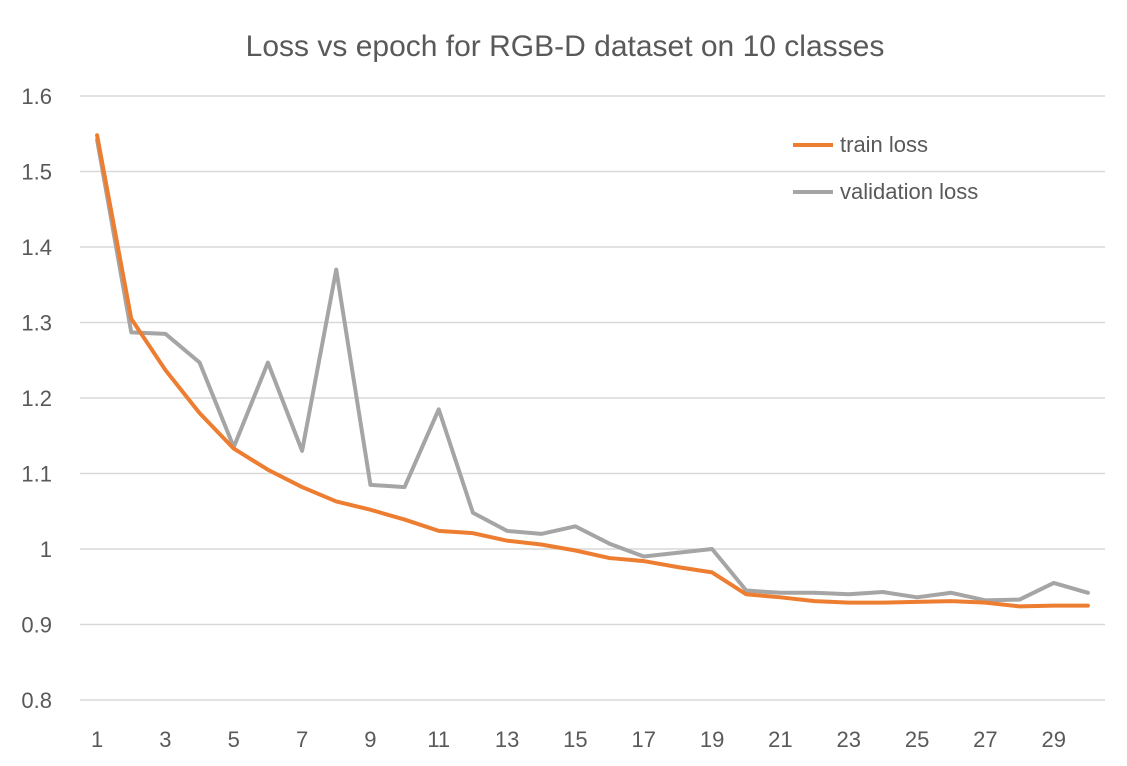 The image size is (1127, 766). I want to click on y-tick-label: 1.2, so click(36, 398).